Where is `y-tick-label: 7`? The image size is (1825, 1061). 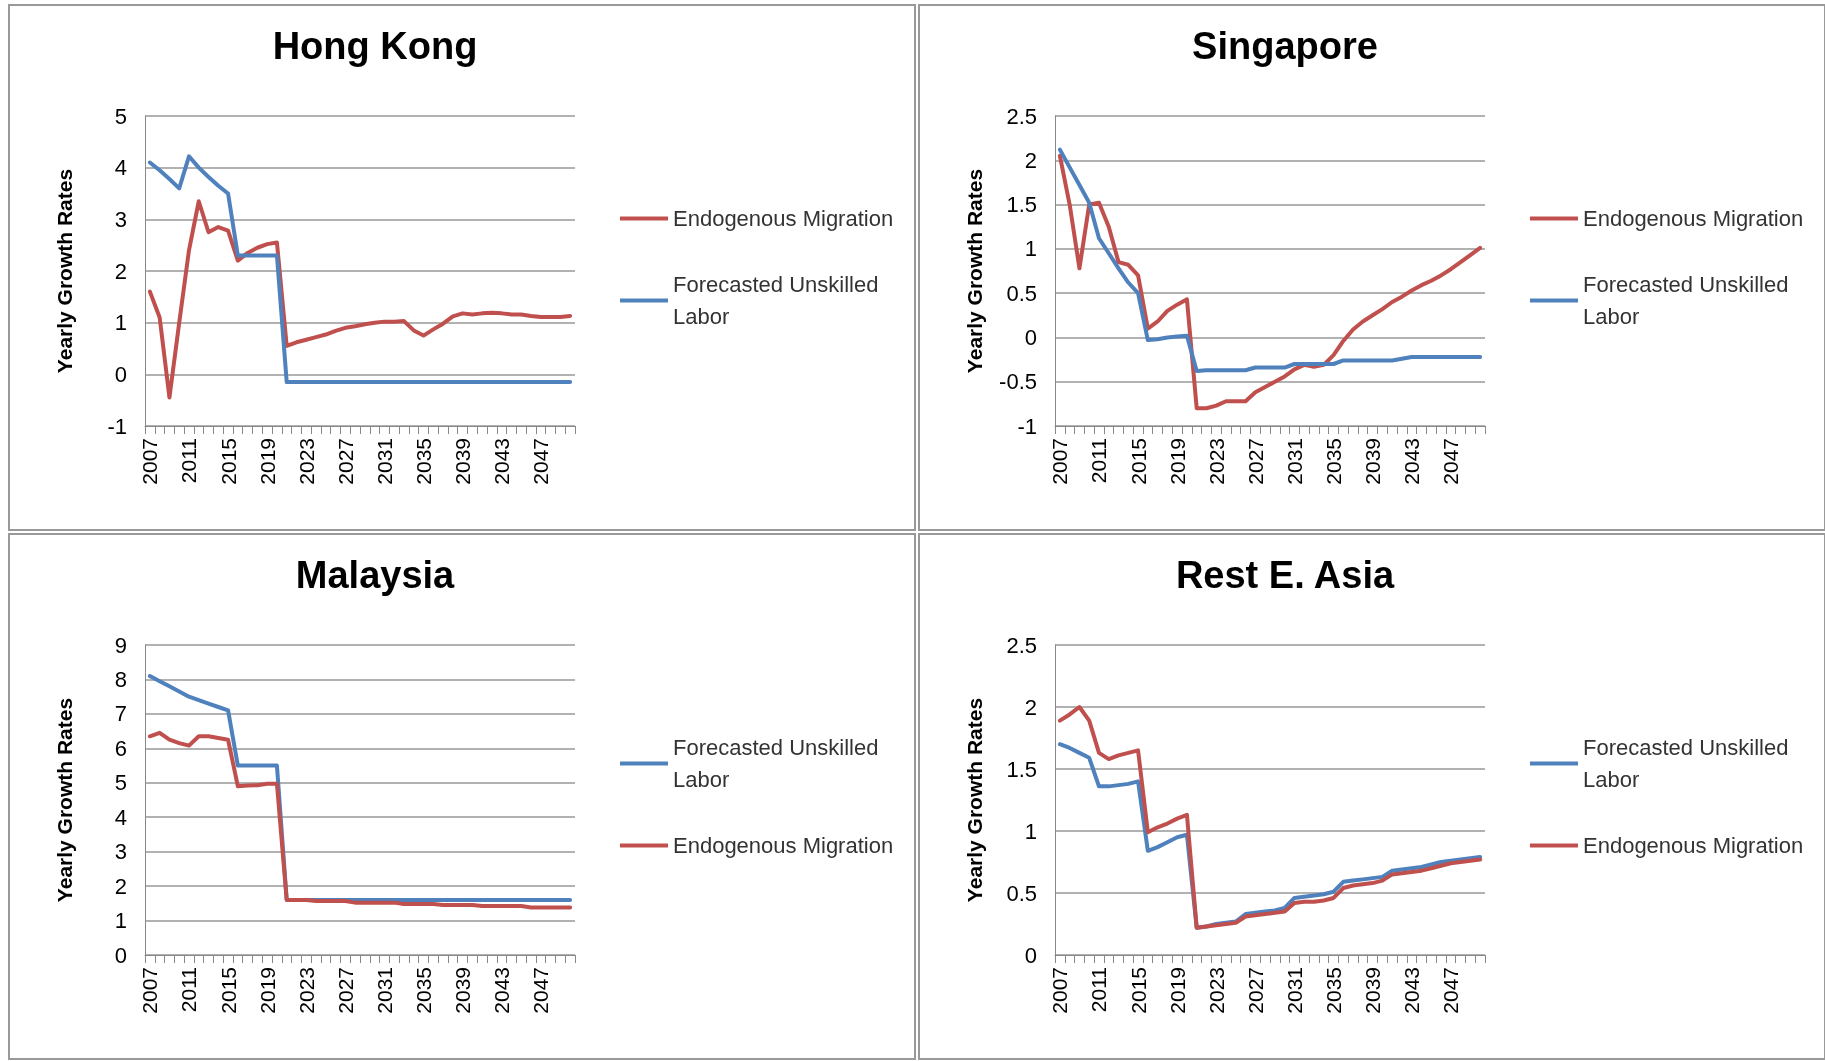 y-tick-label: 7 is located at coordinates (120, 714).